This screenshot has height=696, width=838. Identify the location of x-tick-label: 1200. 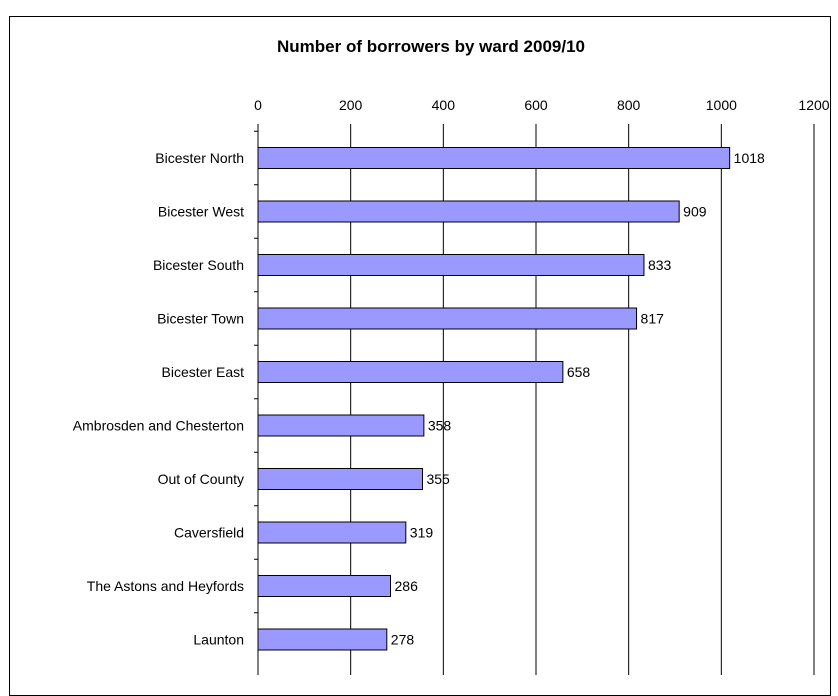
(813, 105).